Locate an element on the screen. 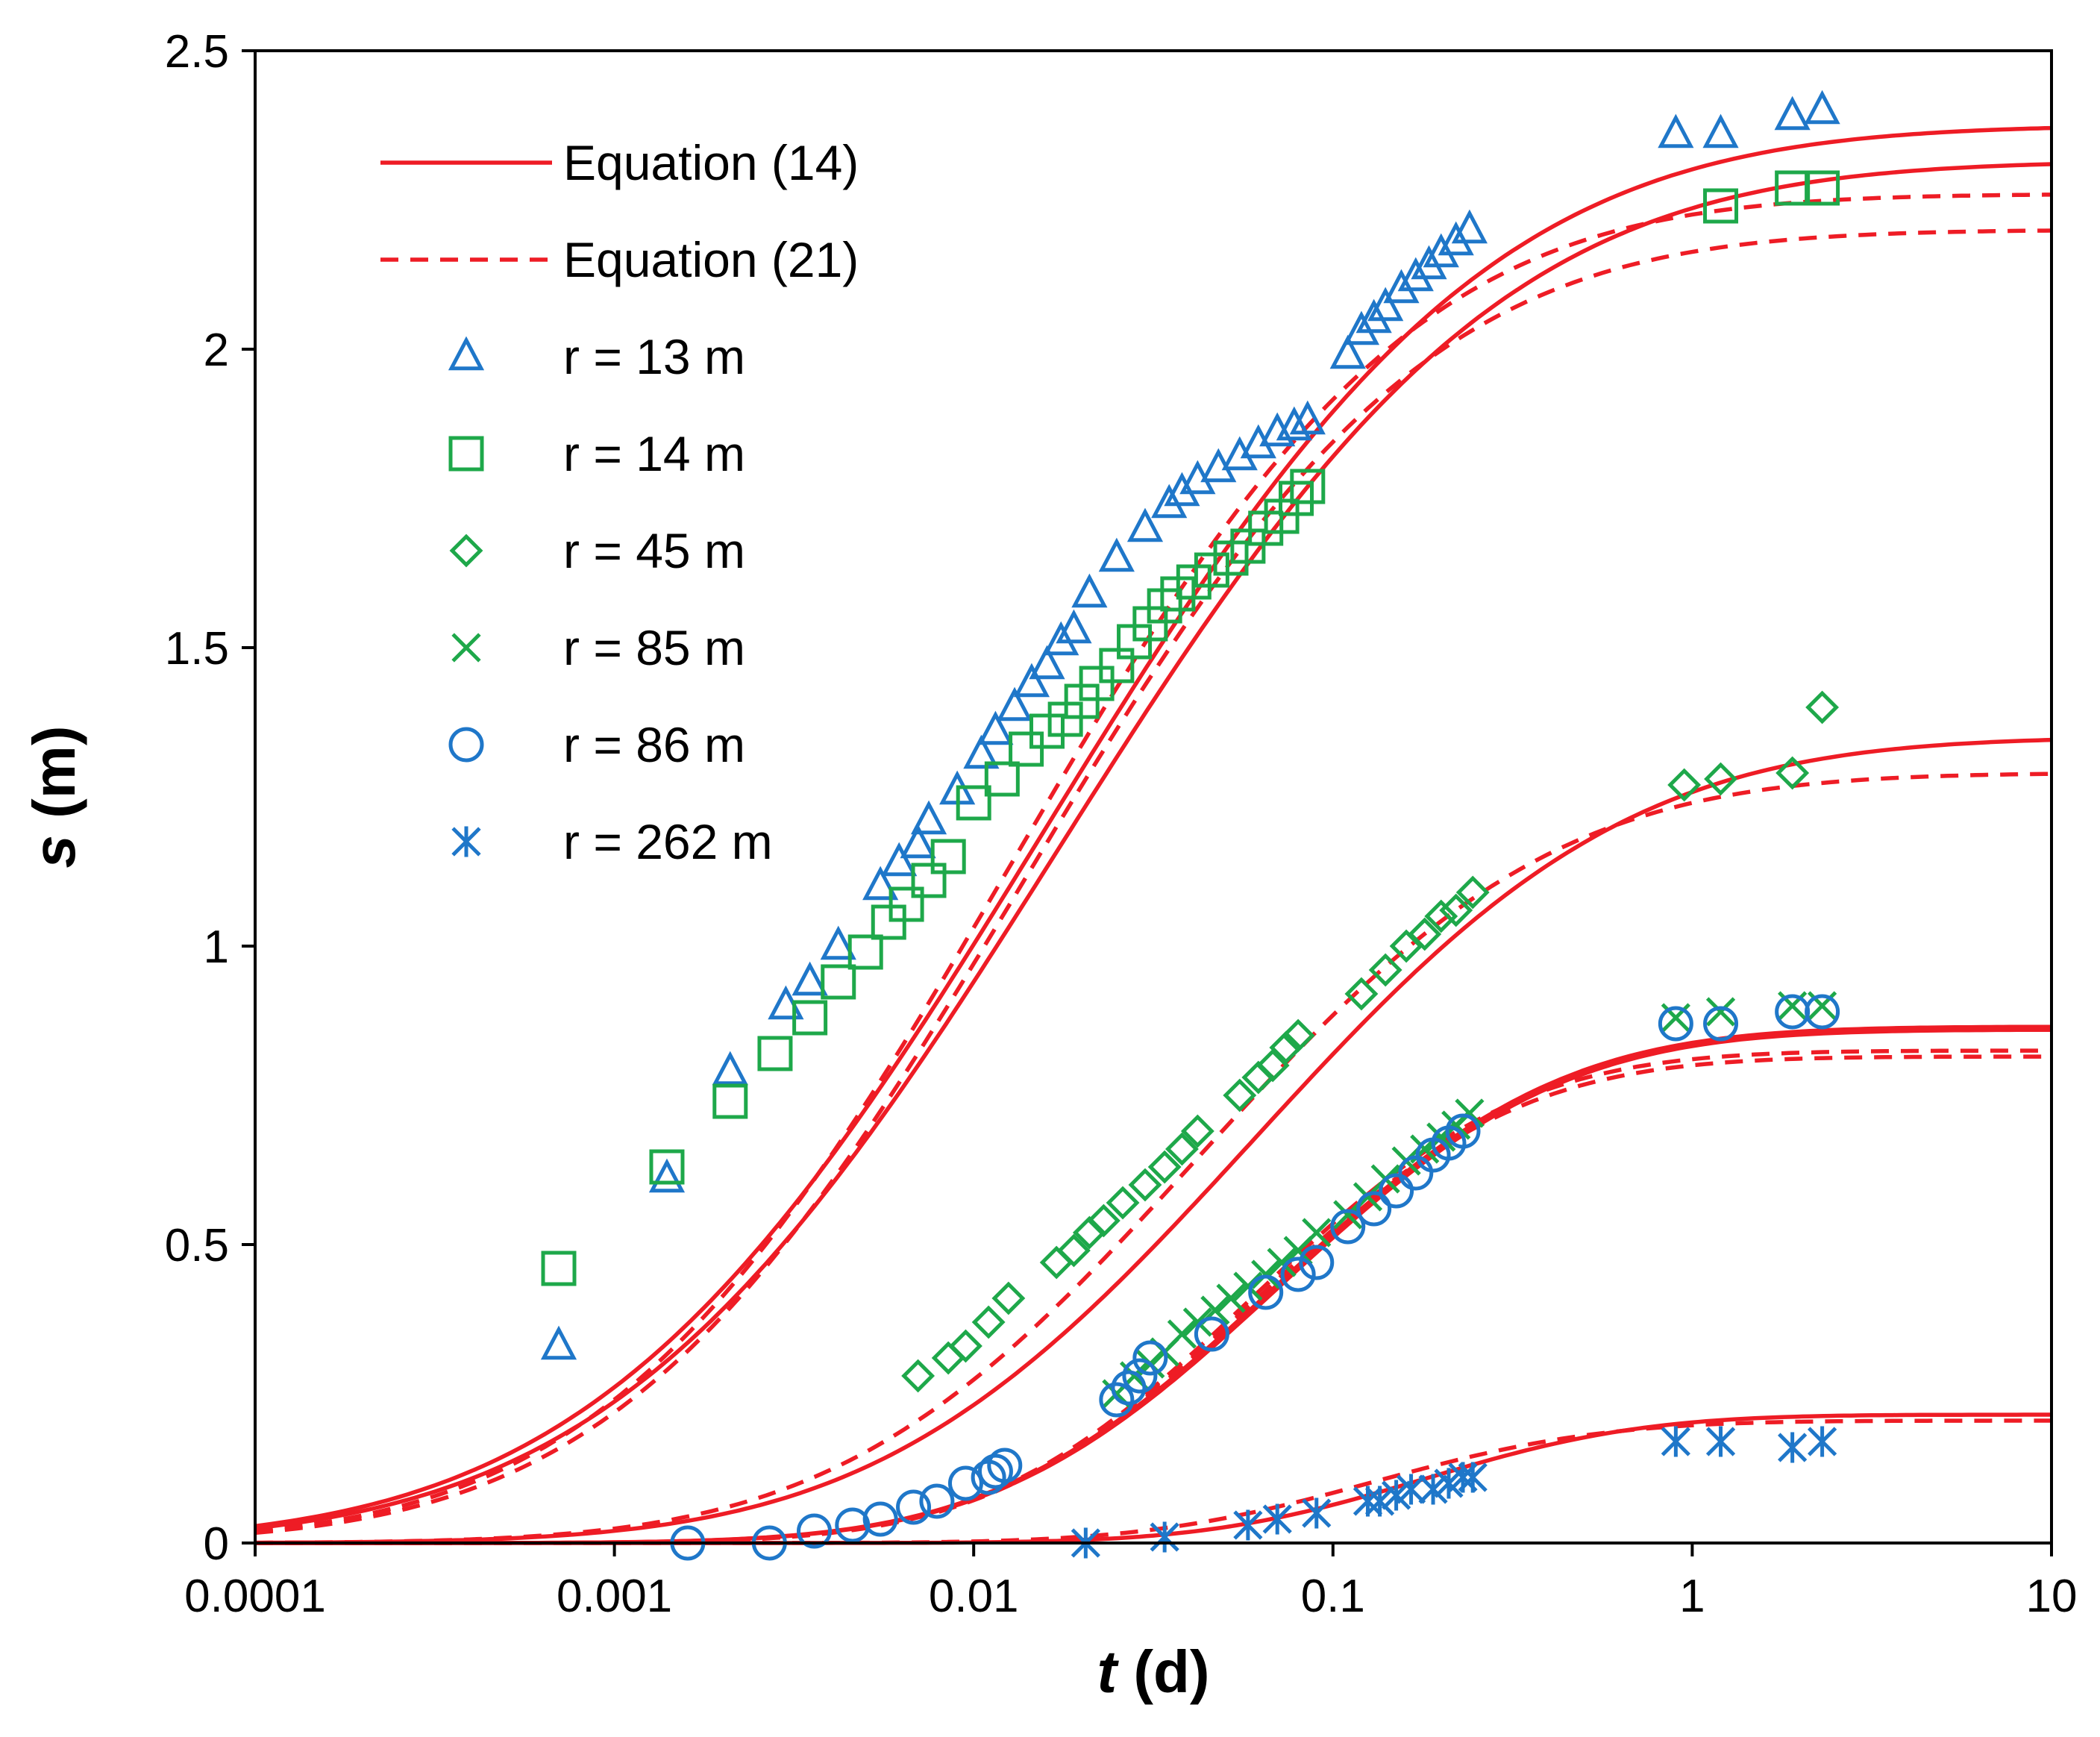 This screenshot has height=1737, width=2100. legend-item: r = 86 m is located at coordinates (596, 744).